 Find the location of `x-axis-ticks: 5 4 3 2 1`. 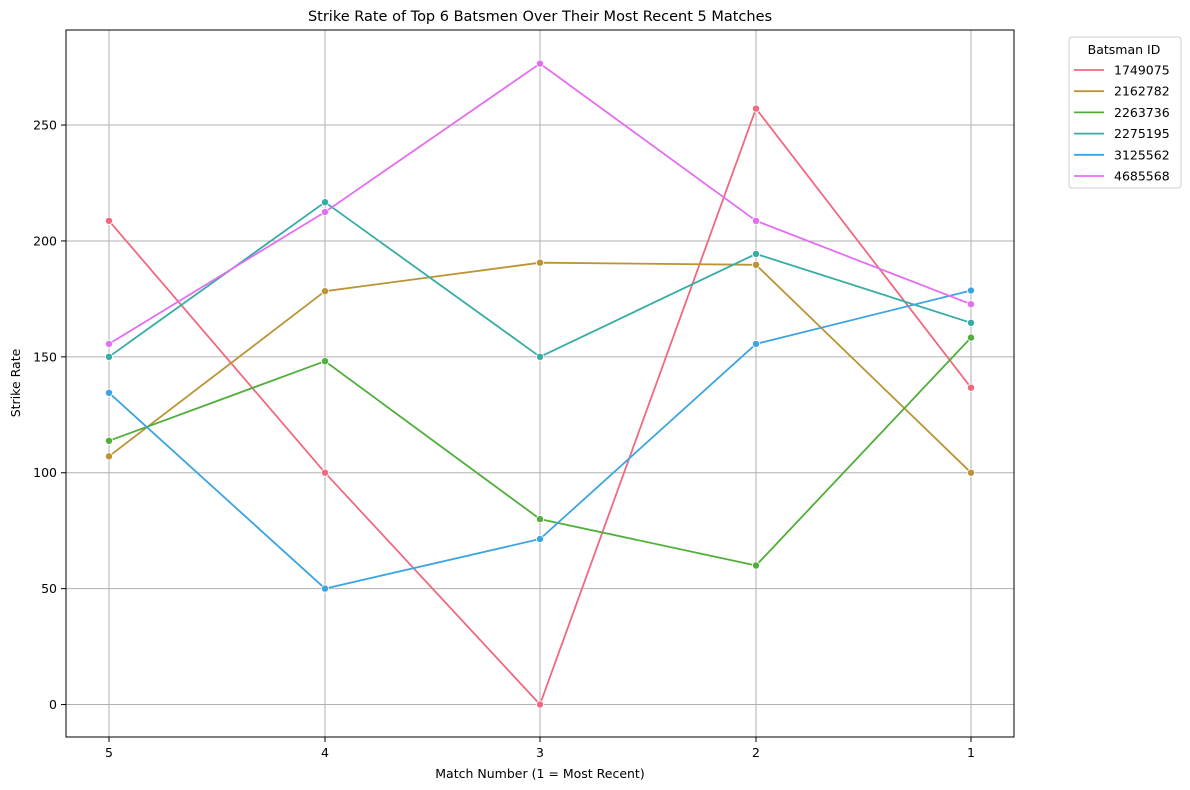

x-axis-ticks: 5 4 3 2 1 is located at coordinates (540, 748).